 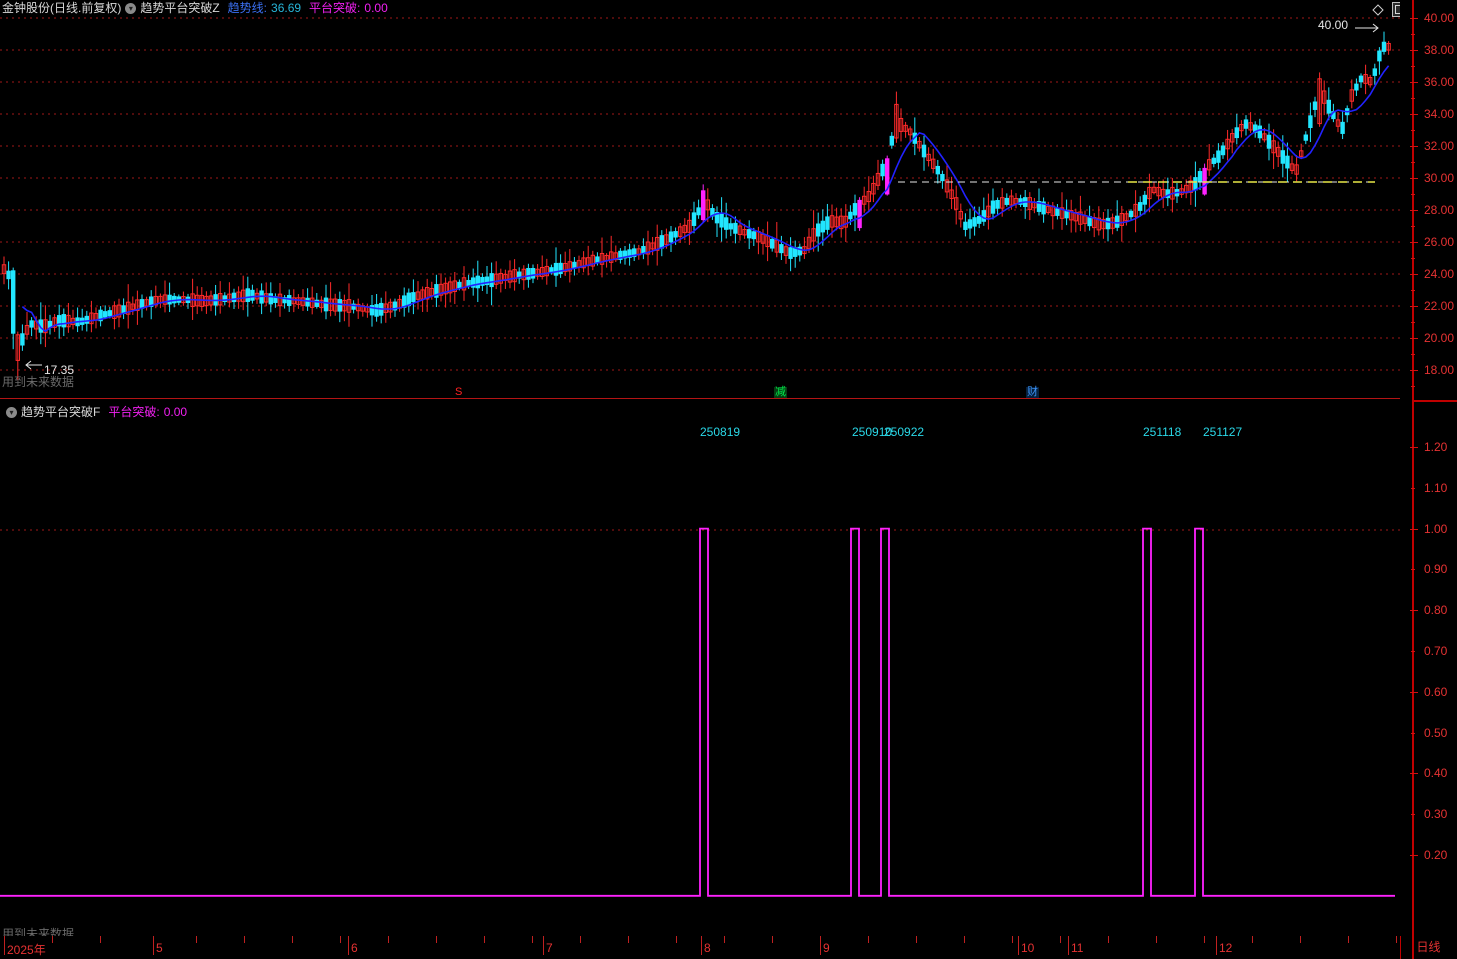 What do you see at coordinates (376, 8) in the screenshot?
I see `platform-breakout-value: 0.00` at bounding box center [376, 8].